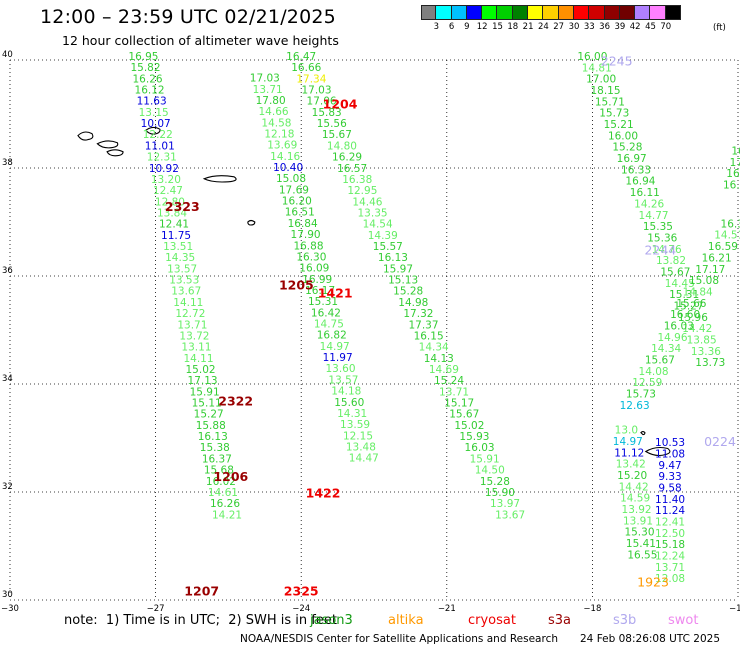 The height and width of the screenshot is (650, 740). What do you see at coordinates (271, 101) in the screenshot?
I see `wave-height-value: 17.80` at bounding box center [271, 101].